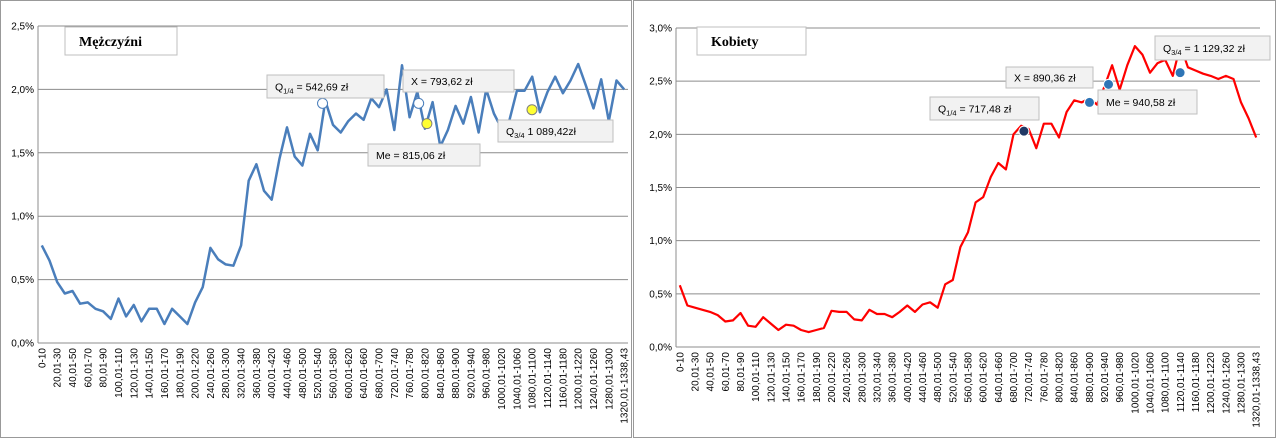 The image size is (1277, 439). Describe the element at coordinates (180, 373) in the screenshot. I see `x-tick-label: 180,01-190` at that location.